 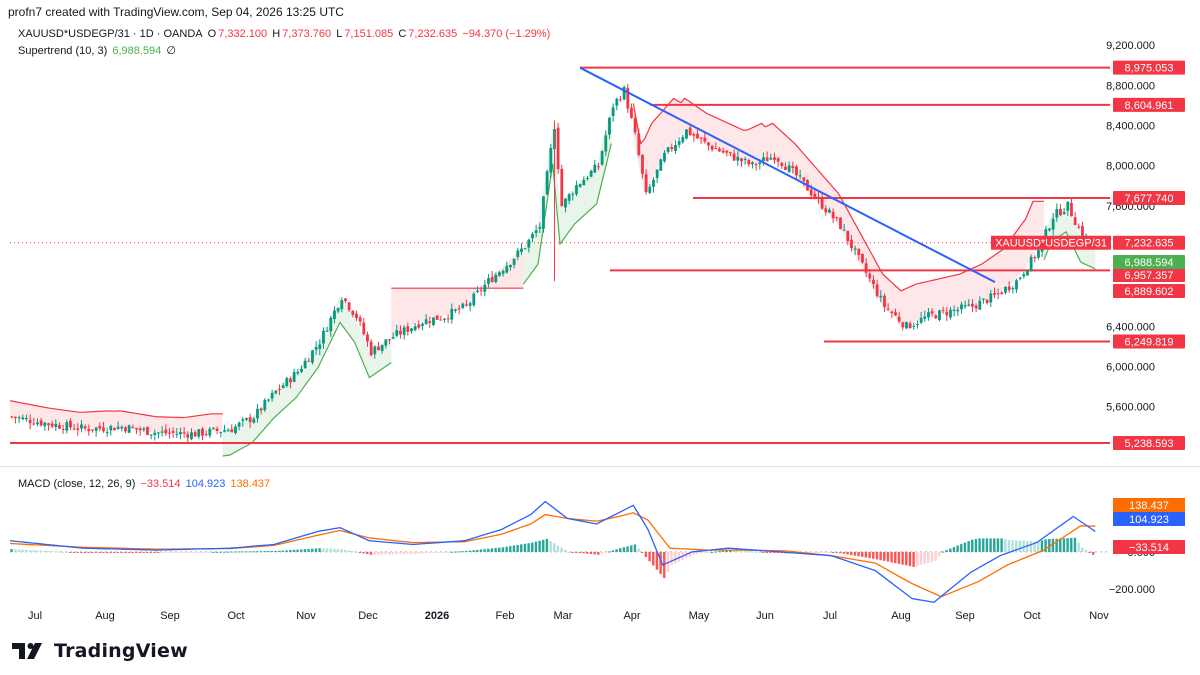 What do you see at coordinates (787, 175) in the screenshot?
I see `descending-trendline` at bounding box center [787, 175].